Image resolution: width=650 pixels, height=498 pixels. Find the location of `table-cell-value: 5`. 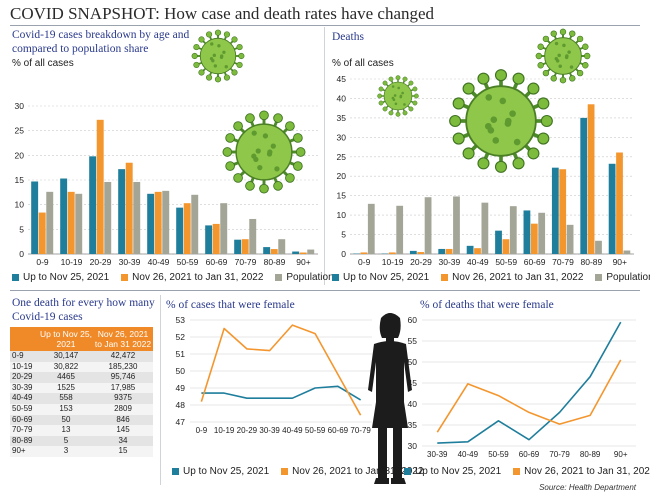

table-cell-value: 5 is located at coordinates (66, 441).